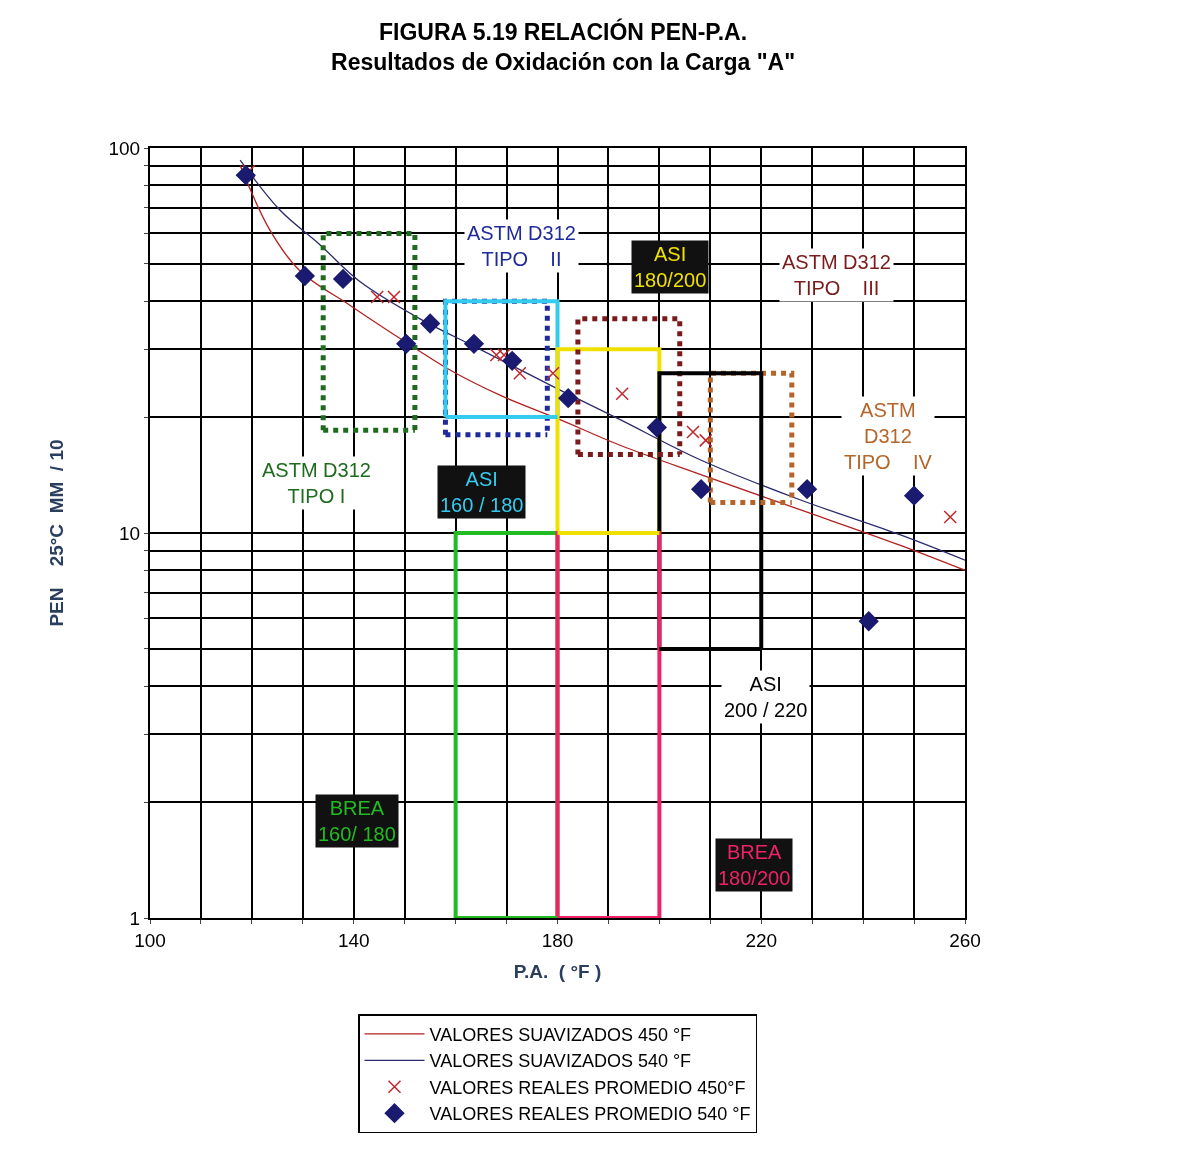 This screenshot has width=1198, height=1149. What do you see at coordinates (590, 1114) in the screenshot?
I see `legend-label: VALORES REALES PROMEDIO 540 °F` at bounding box center [590, 1114].